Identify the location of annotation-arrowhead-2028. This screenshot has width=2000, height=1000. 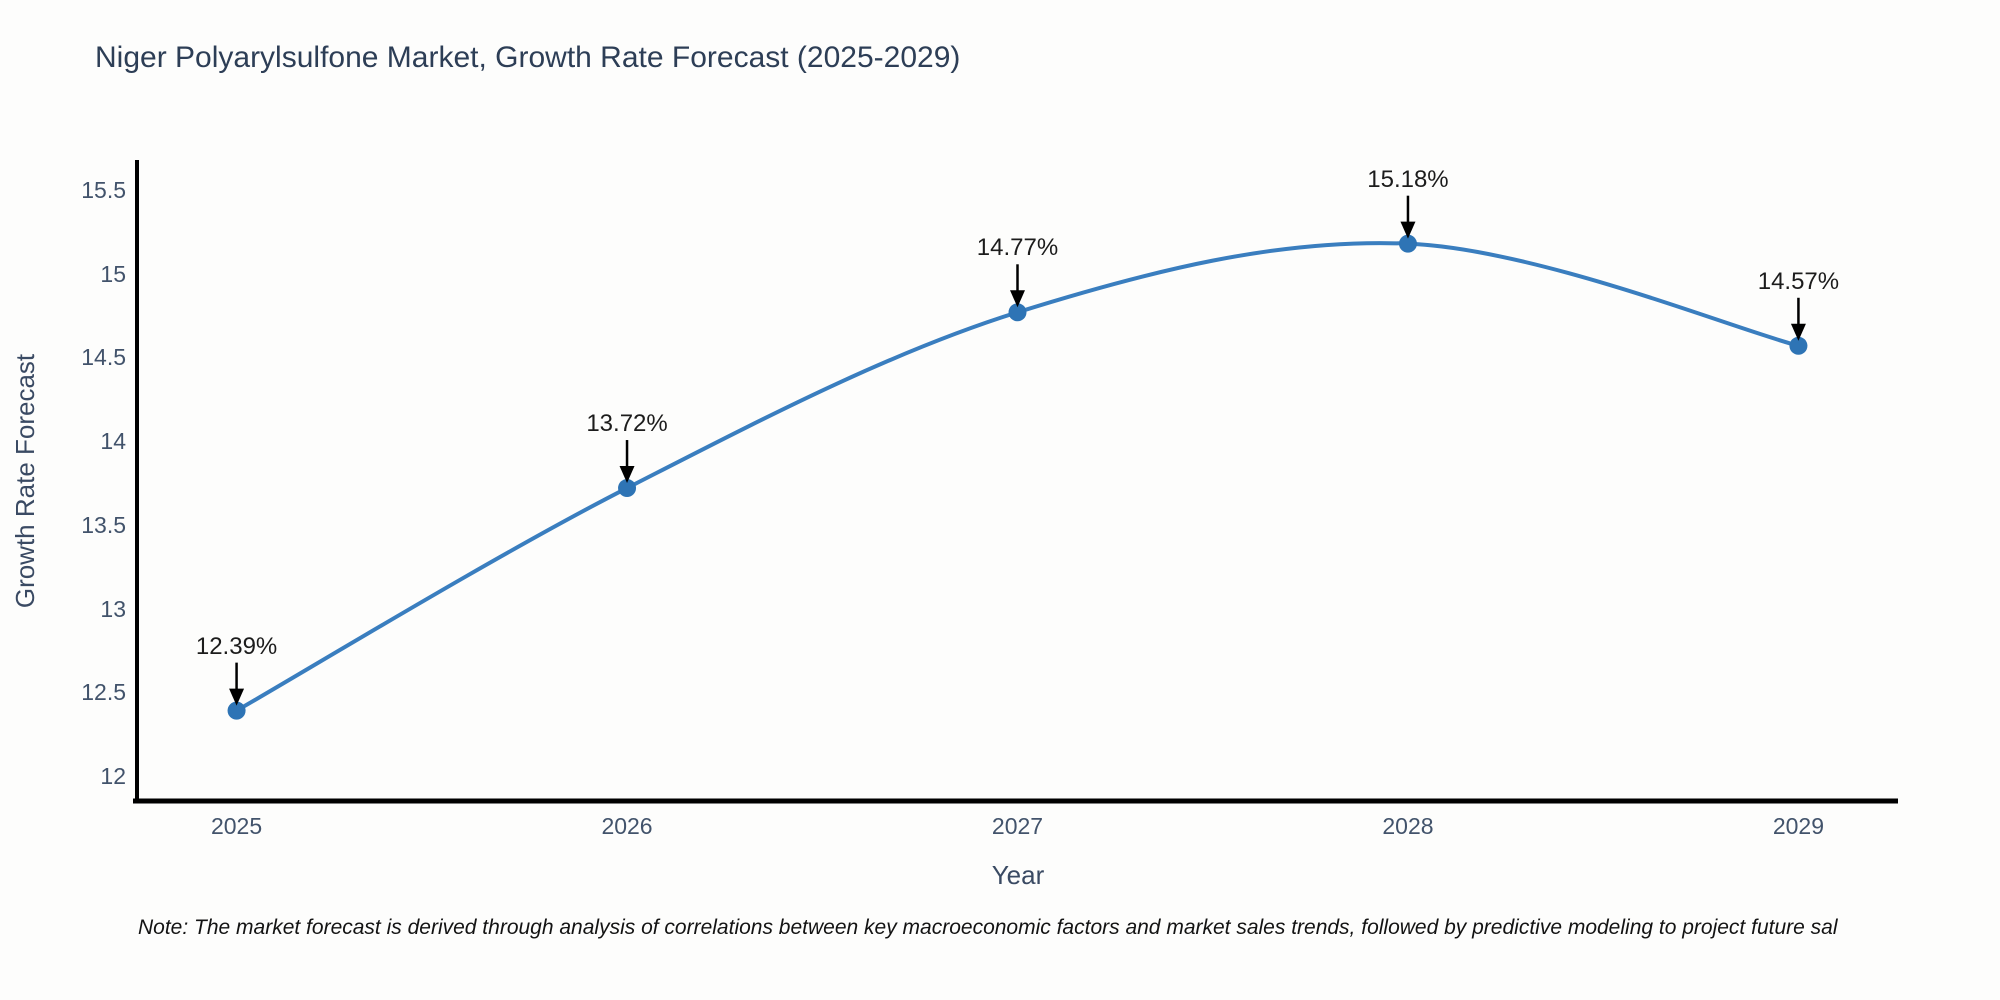
(1408, 230).